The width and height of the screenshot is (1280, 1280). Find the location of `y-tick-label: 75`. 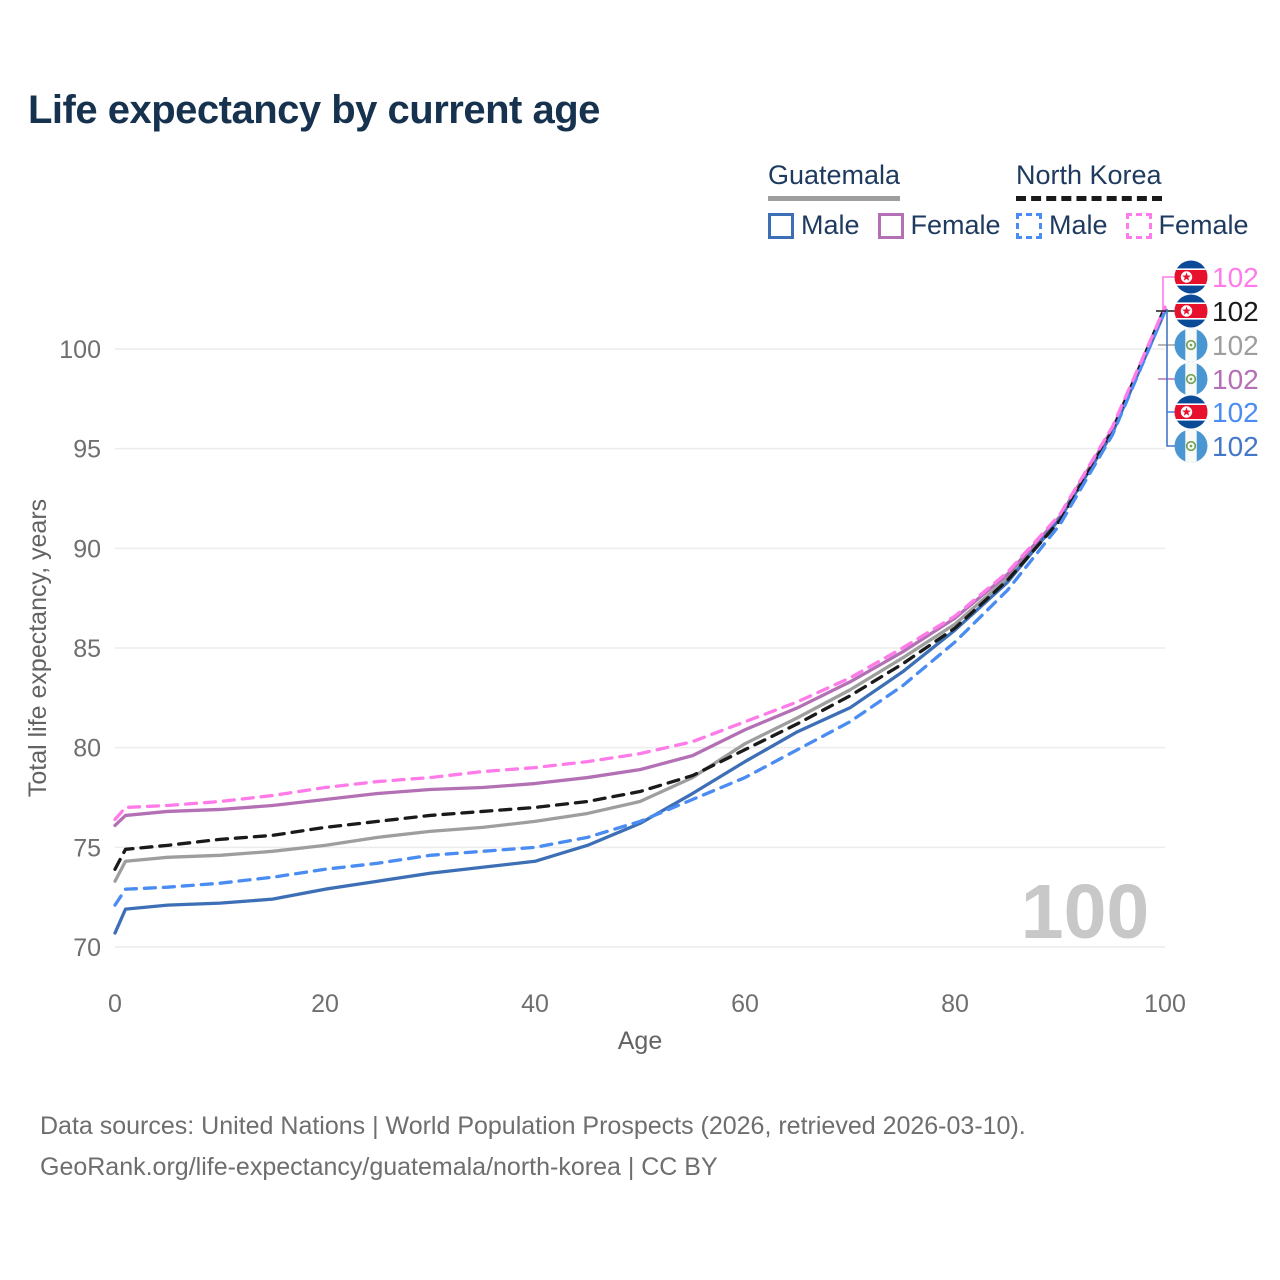

y-tick-label: 75 is located at coordinates (87, 848).